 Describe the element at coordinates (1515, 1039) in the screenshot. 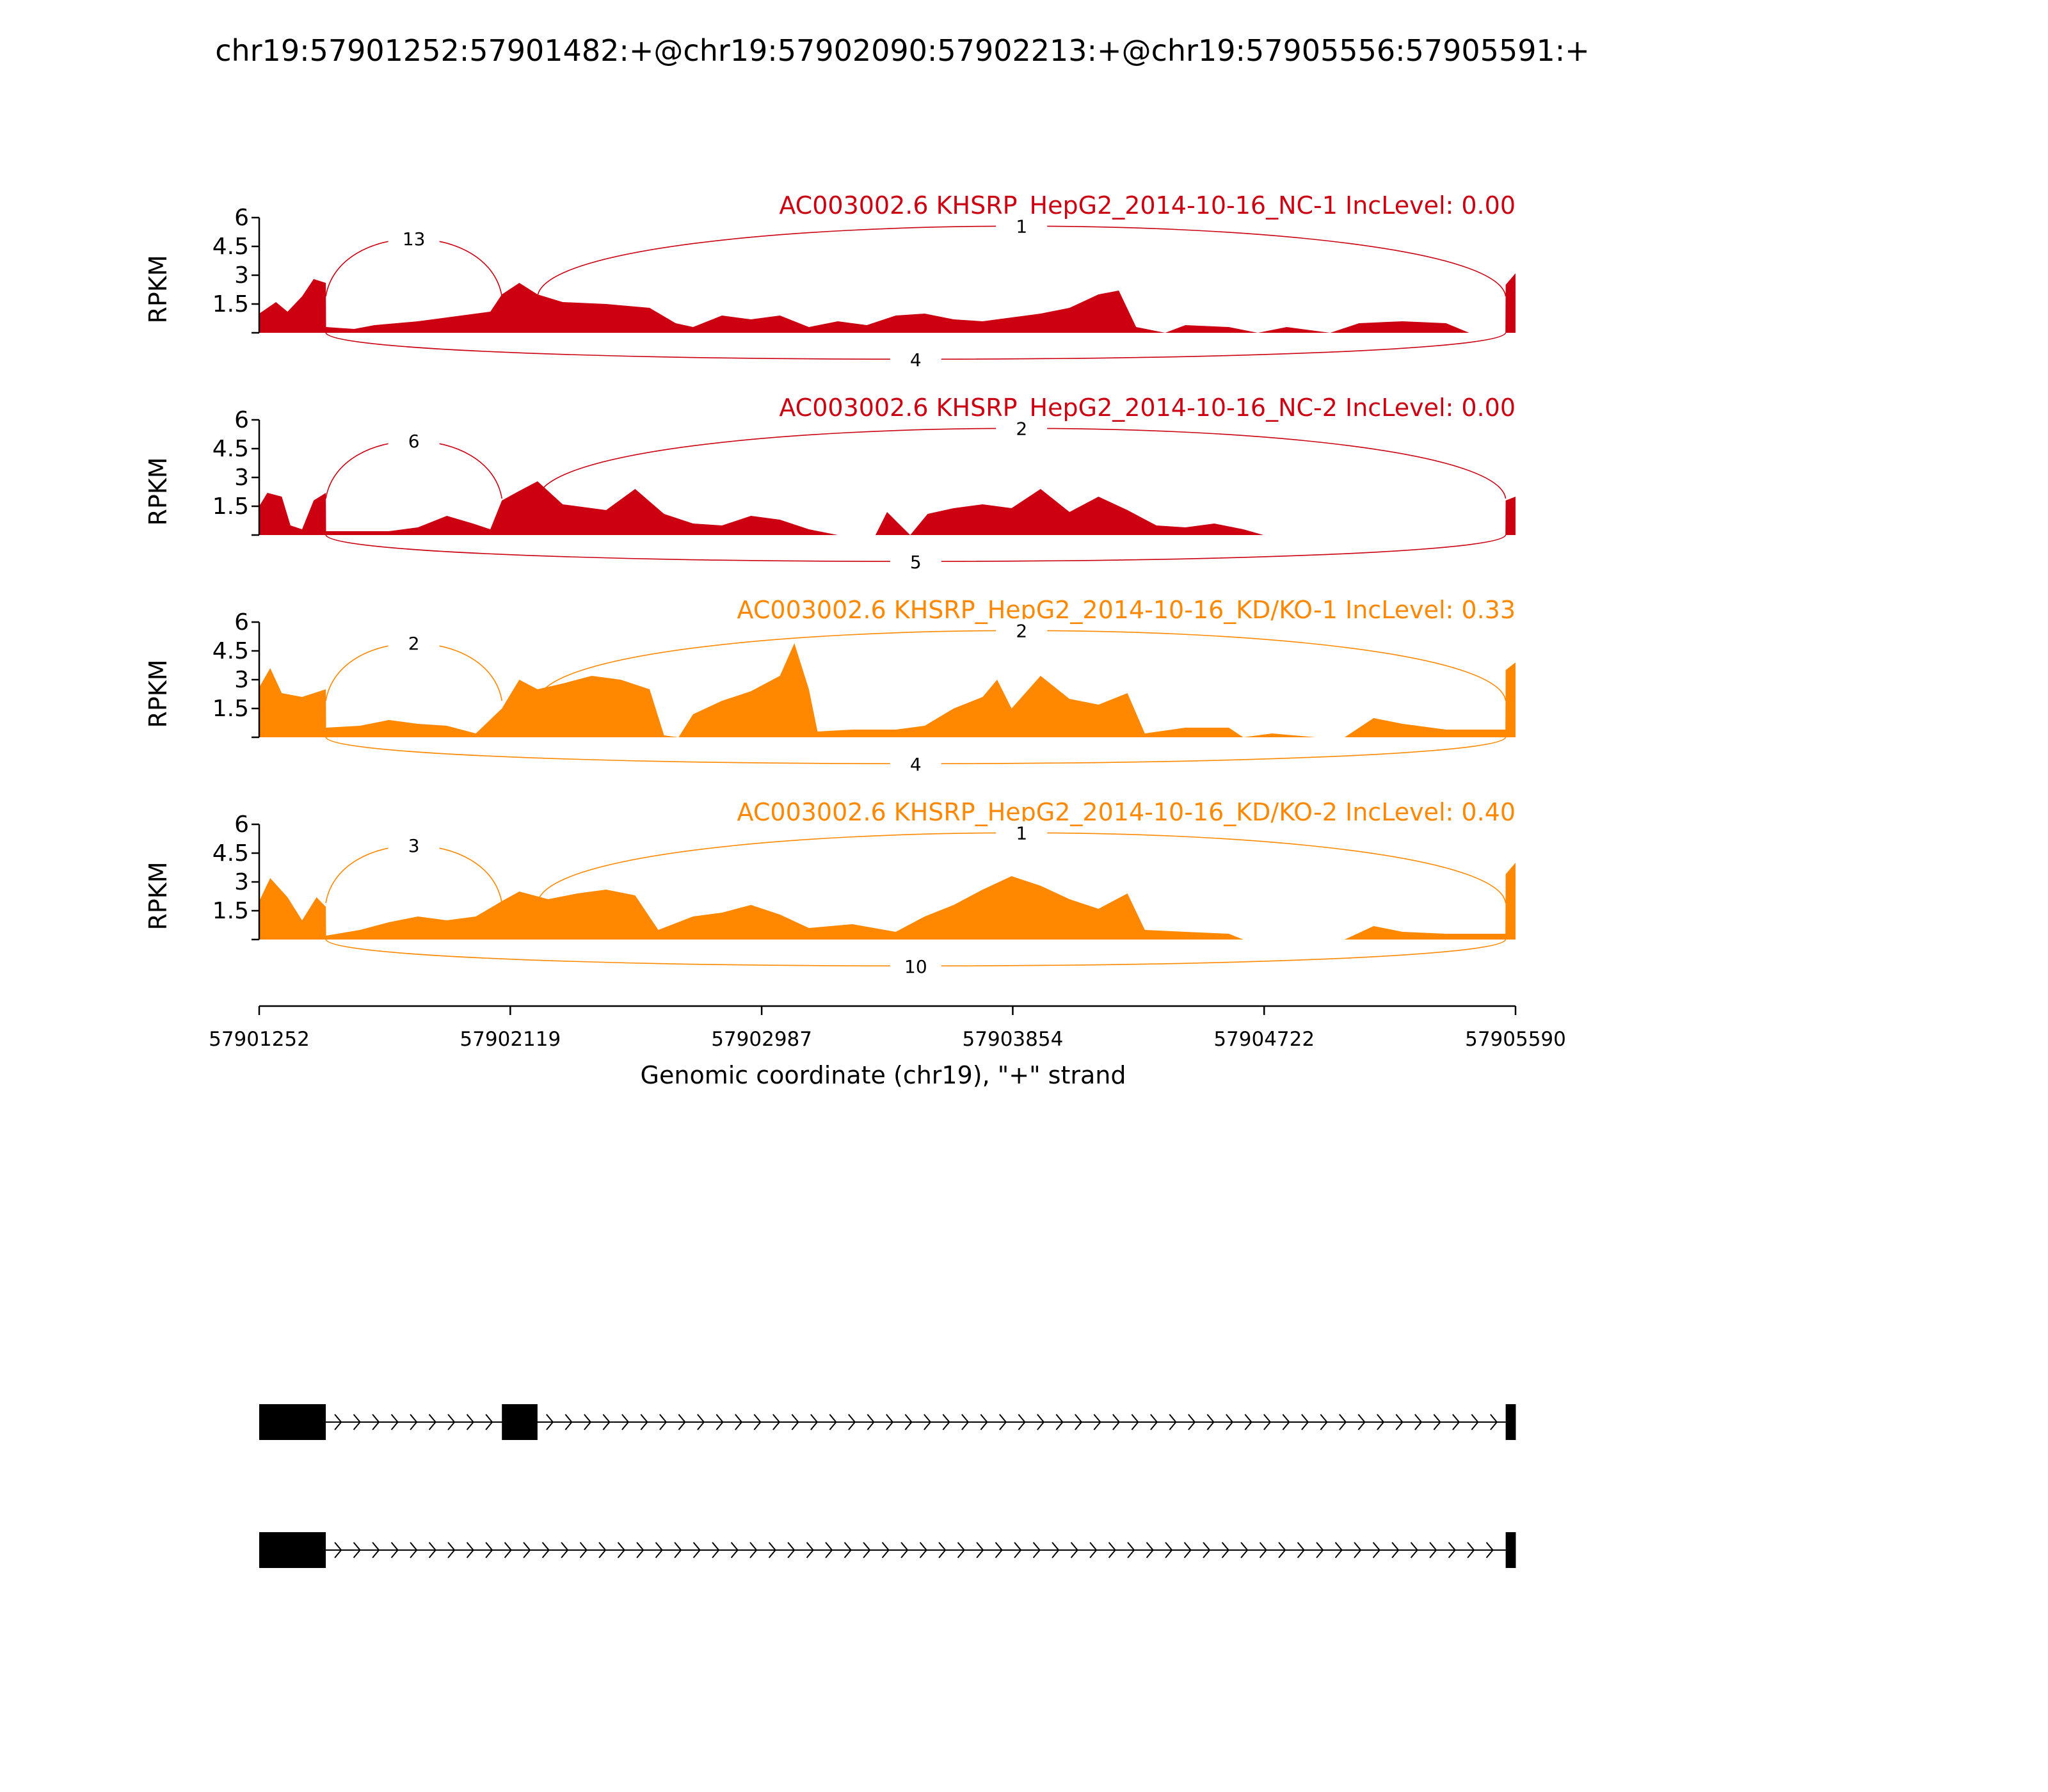

I see `x-tick-label: 57905590` at that location.